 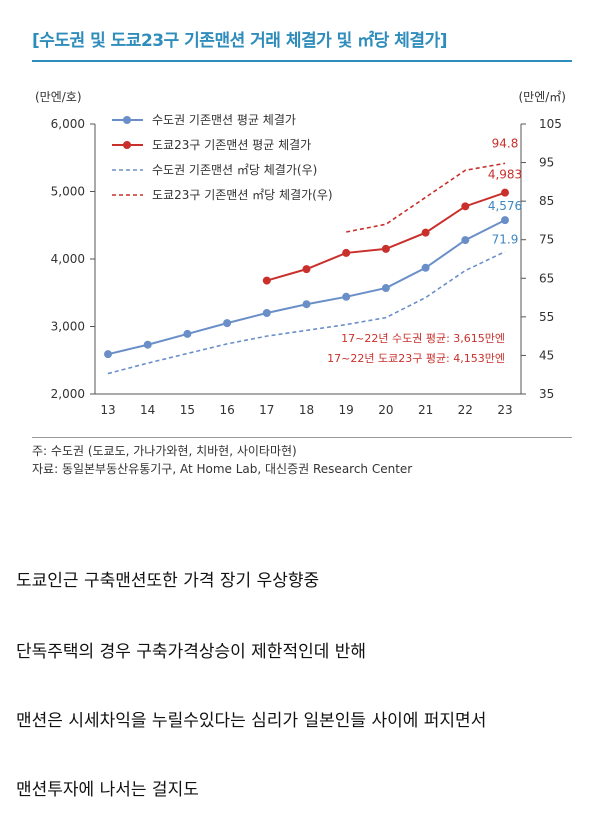 I want to click on x-tick-label: 17, so click(x=266, y=410).